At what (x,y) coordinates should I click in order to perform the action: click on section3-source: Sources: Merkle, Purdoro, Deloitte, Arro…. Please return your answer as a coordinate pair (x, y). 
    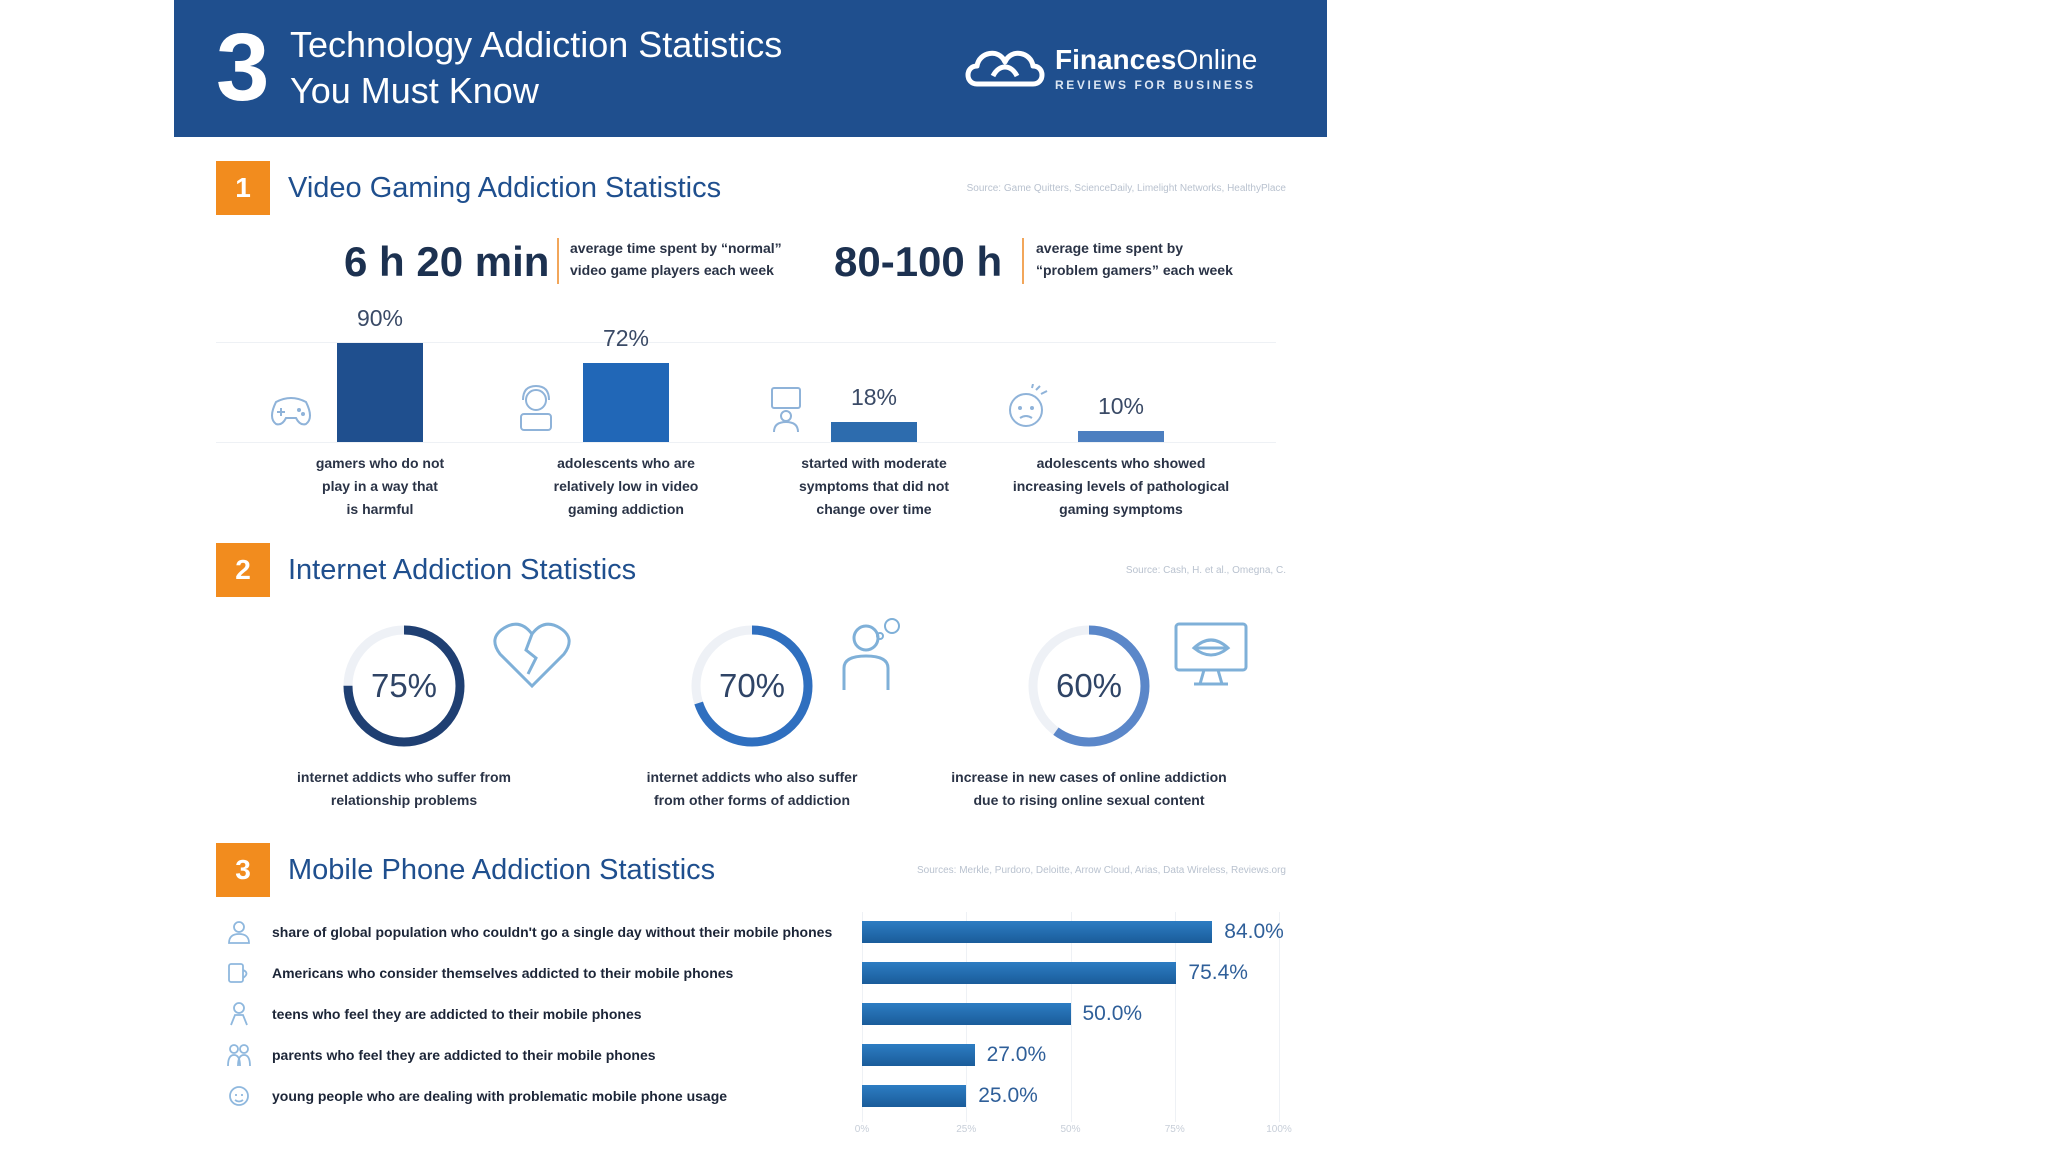
    Looking at the image, I should click on (1101, 870).